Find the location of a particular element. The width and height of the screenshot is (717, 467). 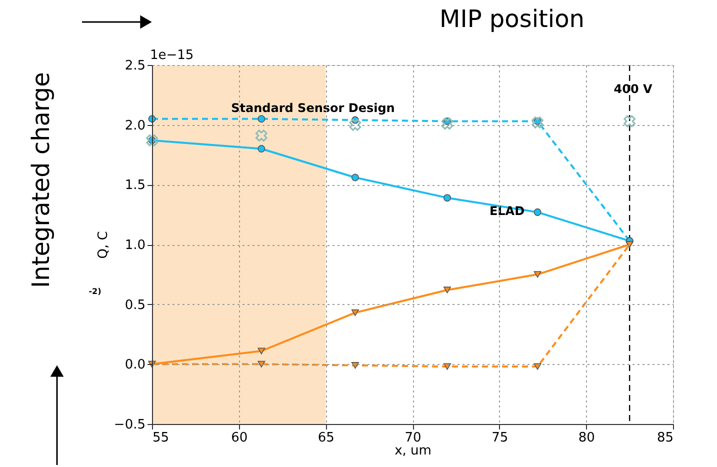

text: MIP position is located at coordinates (512, 19).